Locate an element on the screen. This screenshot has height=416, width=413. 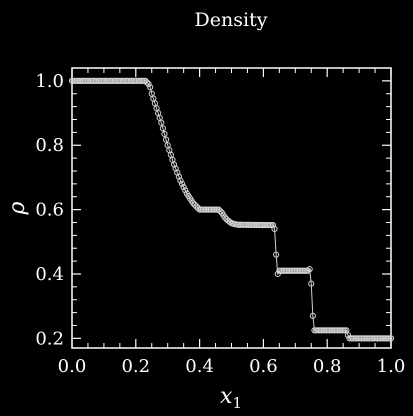
chart-title: Density is located at coordinates (231, 20).